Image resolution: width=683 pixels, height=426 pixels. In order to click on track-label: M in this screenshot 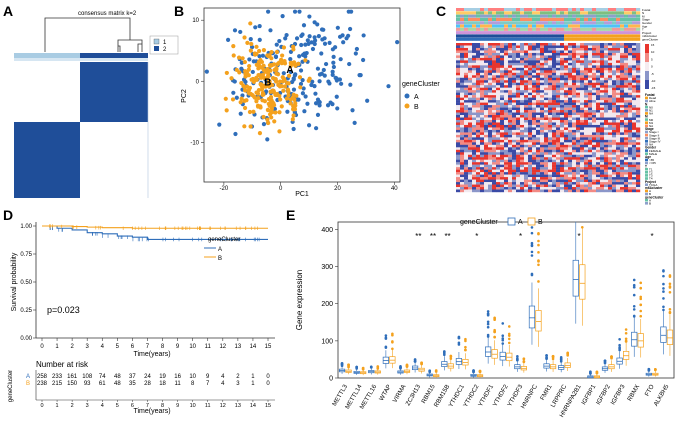, I will do `click(643, 16)`.